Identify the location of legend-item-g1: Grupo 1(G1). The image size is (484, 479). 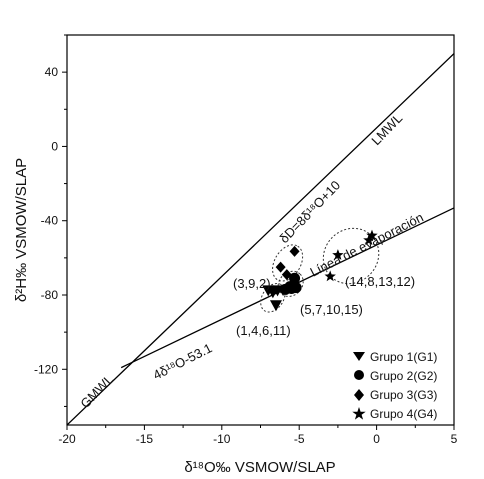
(395, 357).